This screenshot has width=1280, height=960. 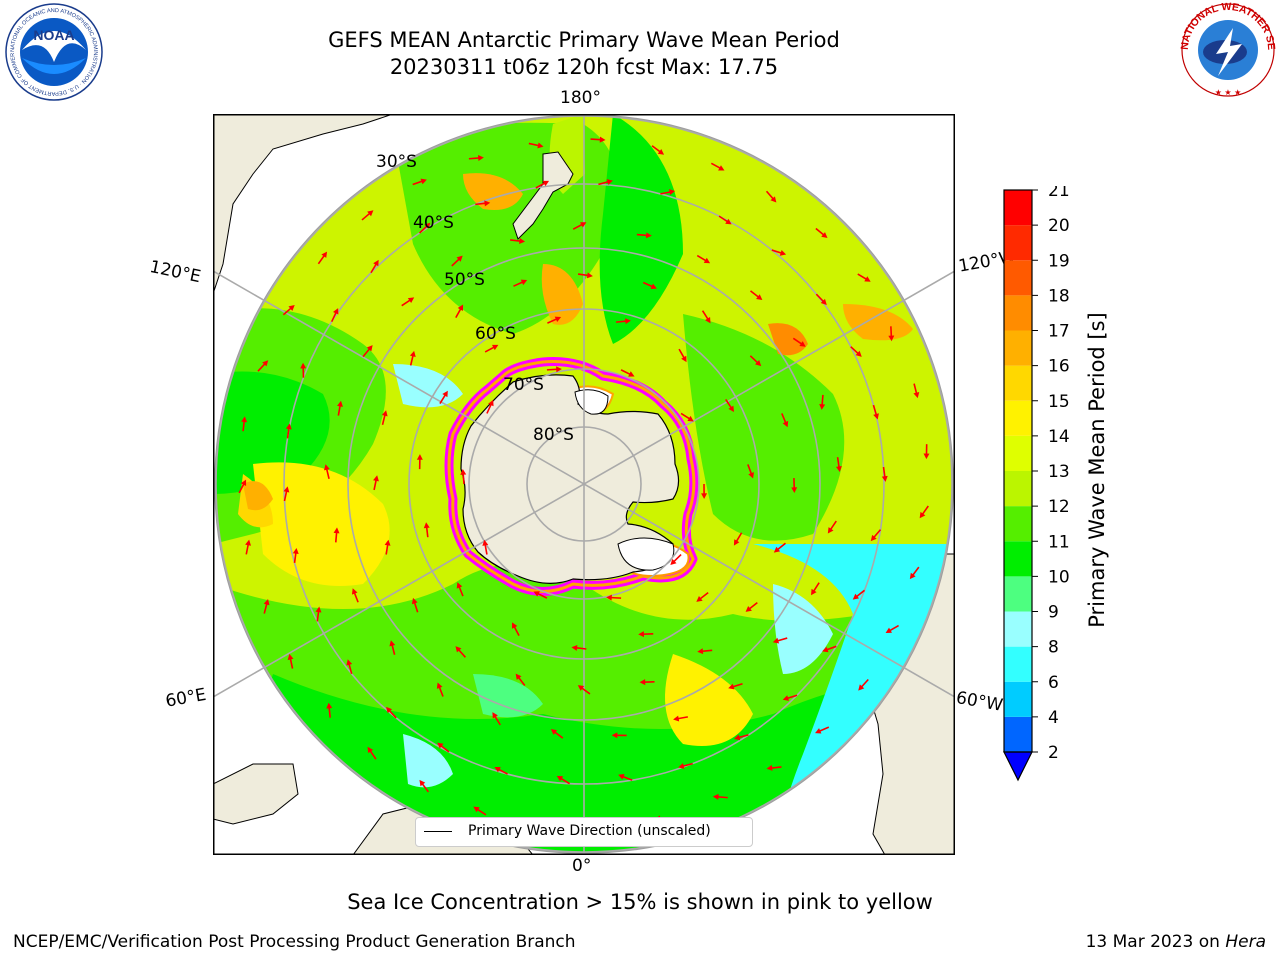 What do you see at coordinates (1059, 226) in the screenshot?
I see `colorbar-tick-label: 20` at bounding box center [1059, 226].